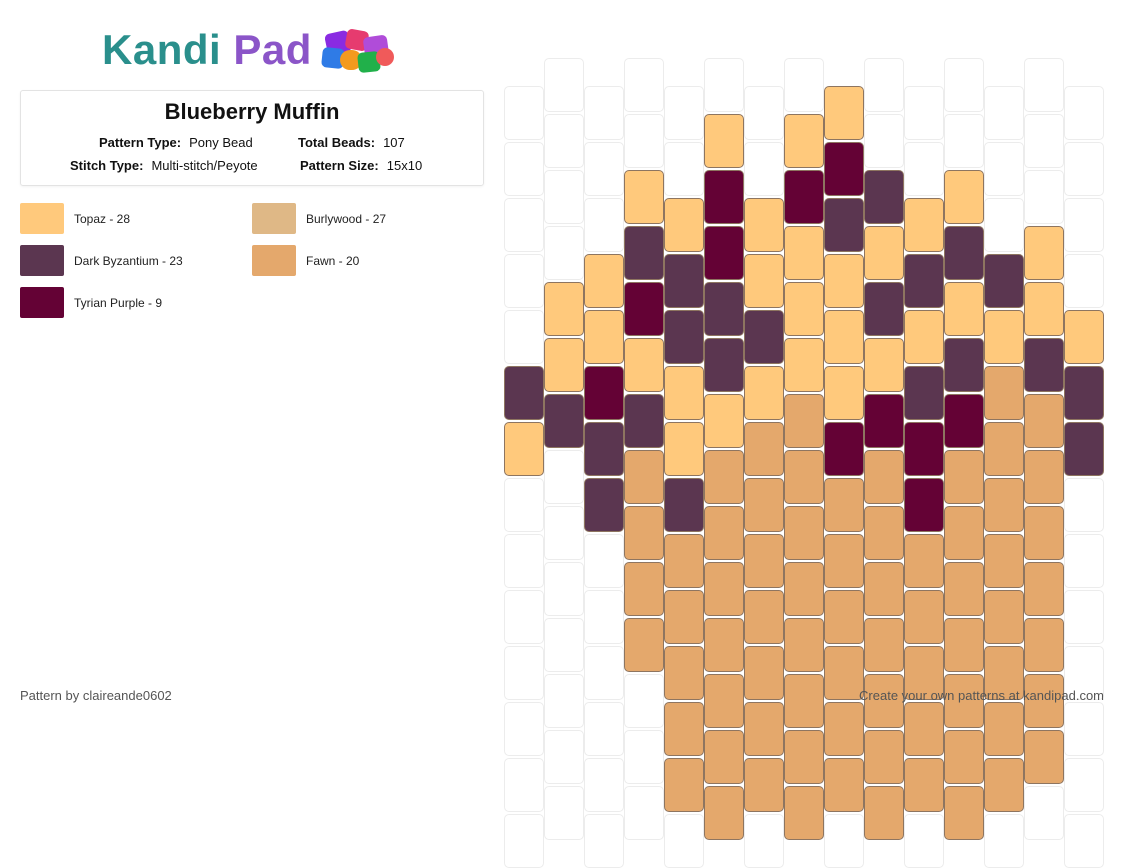  Describe the element at coordinates (319, 218) in the screenshot. I see `legend-item-burlywood: Burlywood - 27` at that location.